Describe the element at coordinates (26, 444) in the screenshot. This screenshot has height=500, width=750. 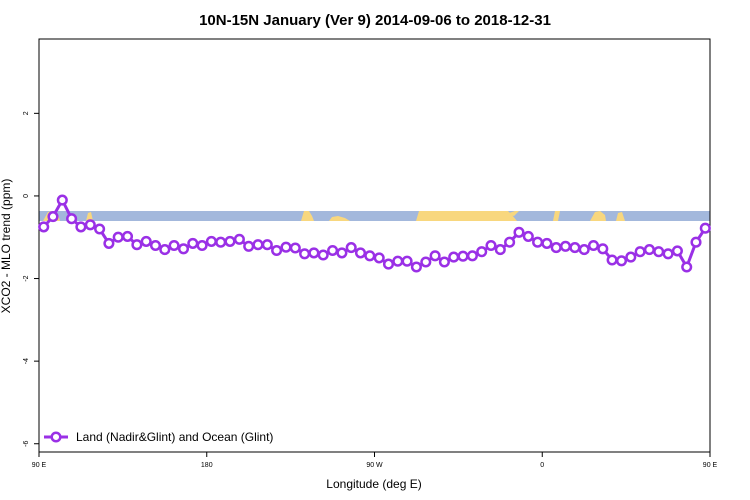
I see `y-tick-label: -6` at that location.